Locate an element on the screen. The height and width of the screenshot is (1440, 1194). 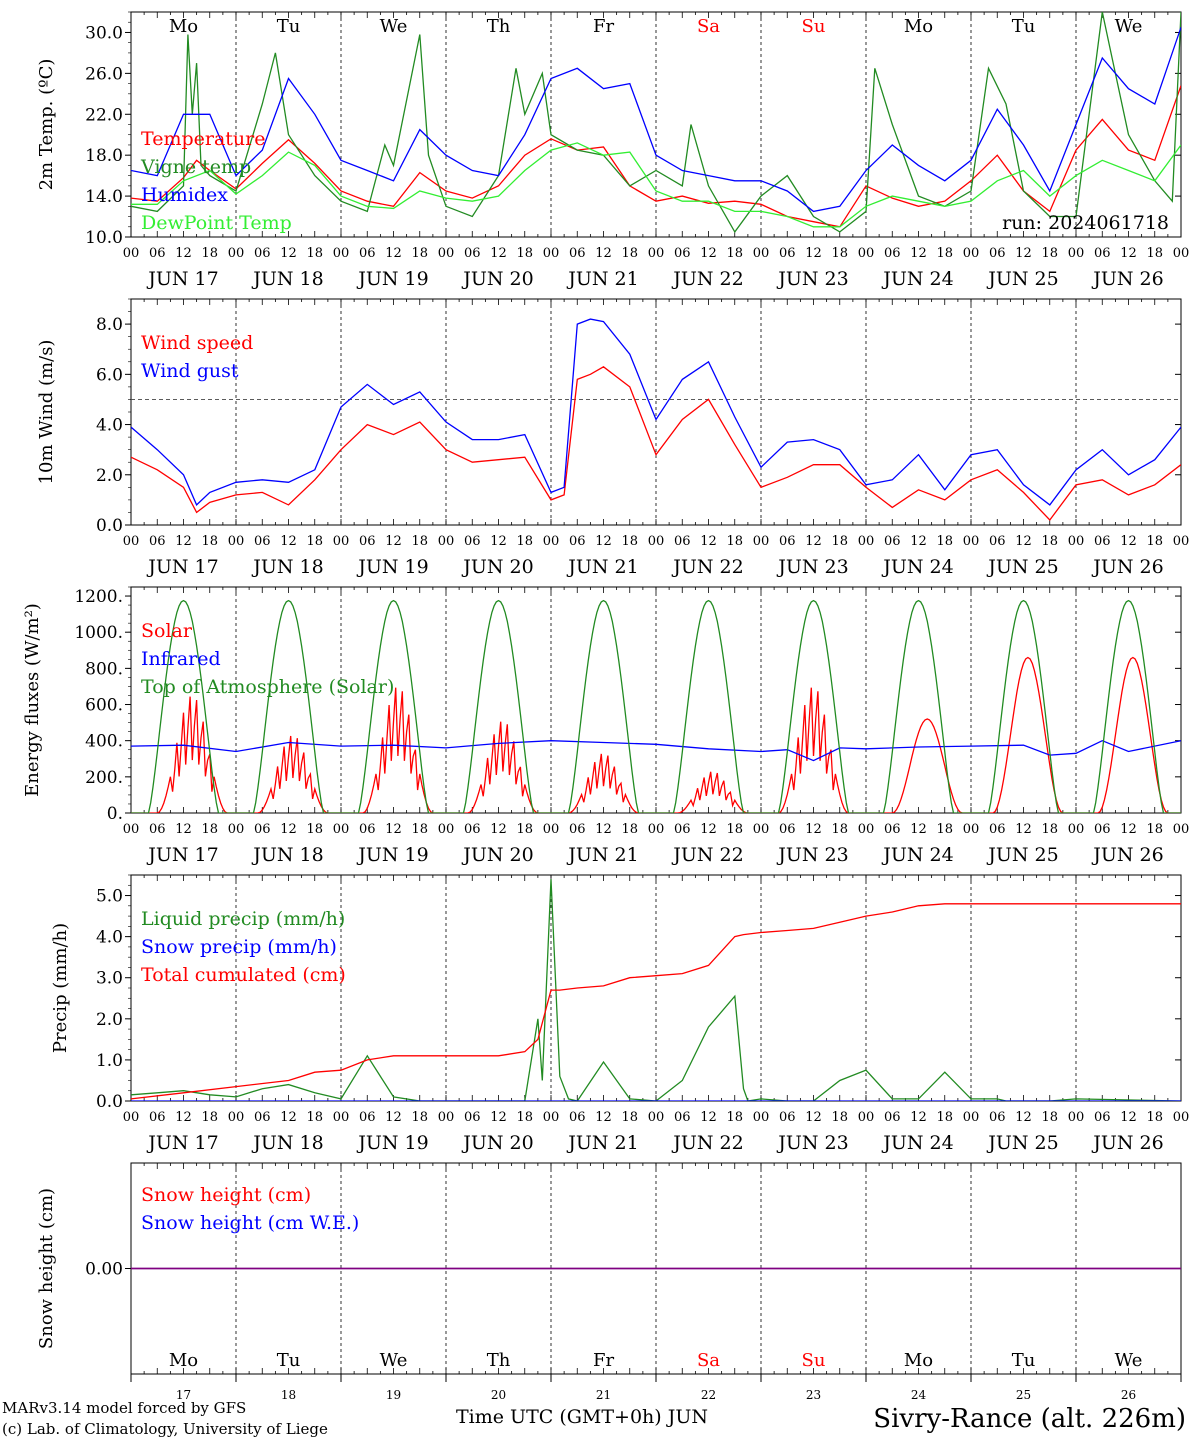
precip-y-tick-label: 0.0 is located at coordinates (109, 1102).